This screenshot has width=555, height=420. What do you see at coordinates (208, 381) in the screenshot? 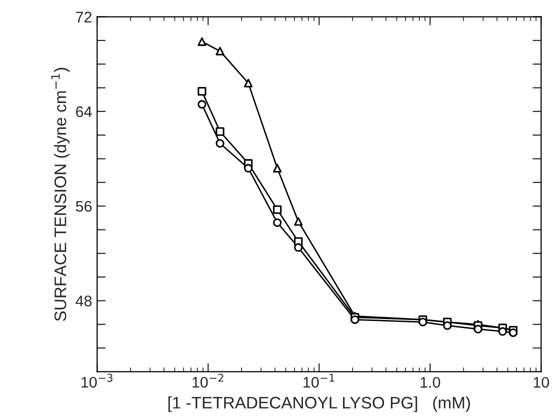
I see `x-tick-label: 10$^{−2}$` at bounding box center [208, 381].